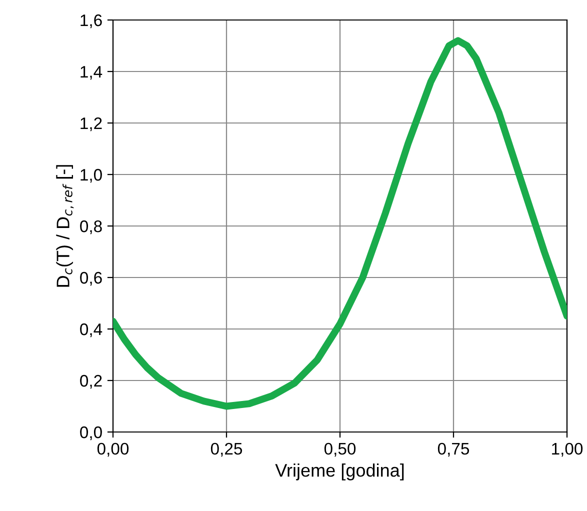 The image size is (587, 511). Describe the element at coordinates (454, 449) in the screenshot. I see `x-tick-label: 0,75` at that location.